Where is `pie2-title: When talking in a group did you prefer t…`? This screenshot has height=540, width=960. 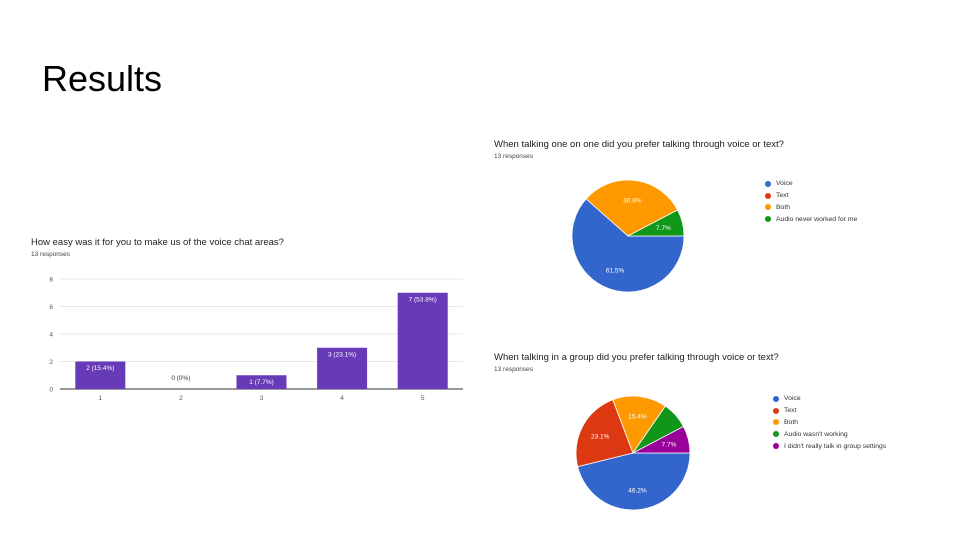
pie2-title: When talking in a group did you prefer t… is located at coordinates (636, 357).